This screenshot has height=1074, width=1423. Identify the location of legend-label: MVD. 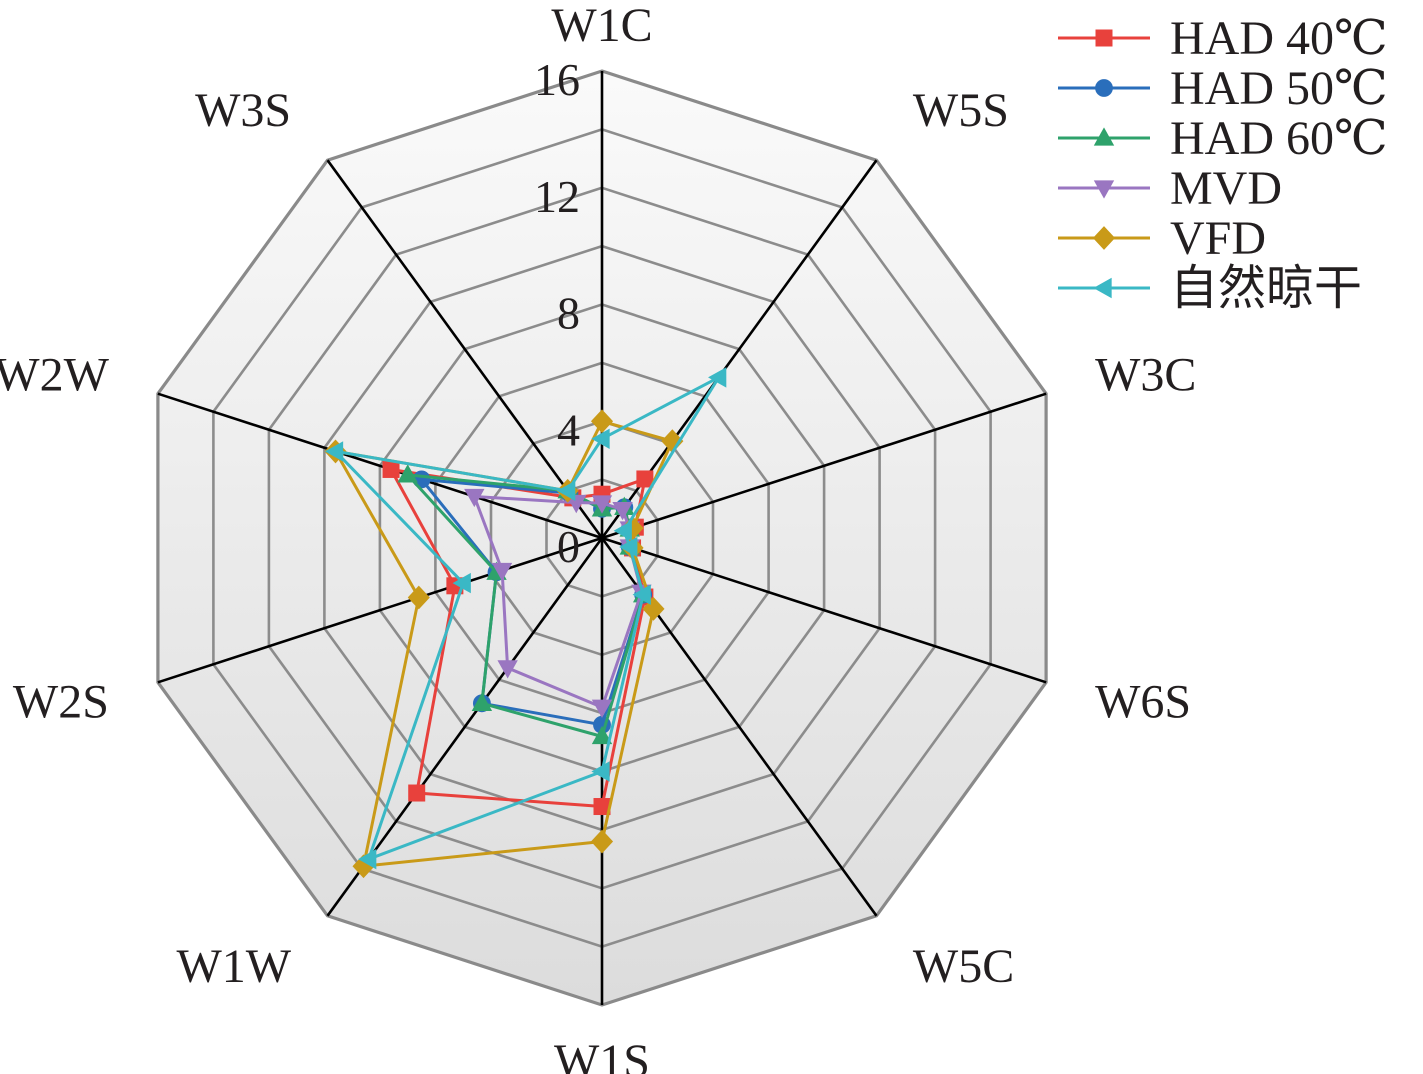
(1226, 188).